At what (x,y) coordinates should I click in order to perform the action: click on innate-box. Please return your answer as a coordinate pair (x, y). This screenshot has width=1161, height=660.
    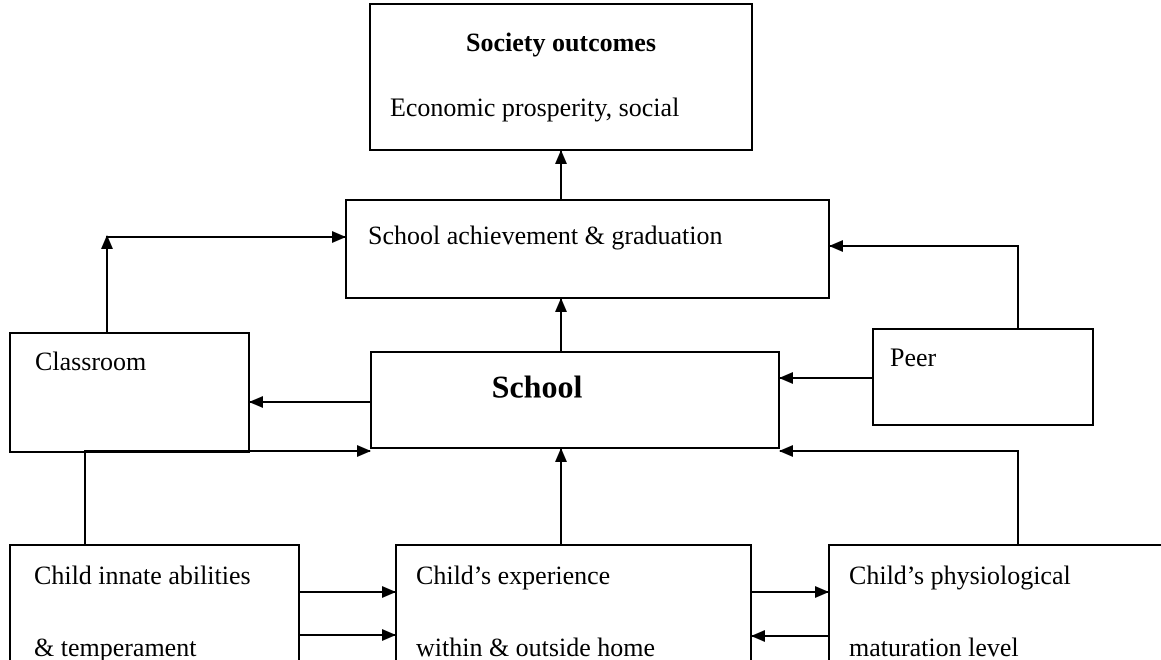
    Looking at the image, I should click on (154, 602).